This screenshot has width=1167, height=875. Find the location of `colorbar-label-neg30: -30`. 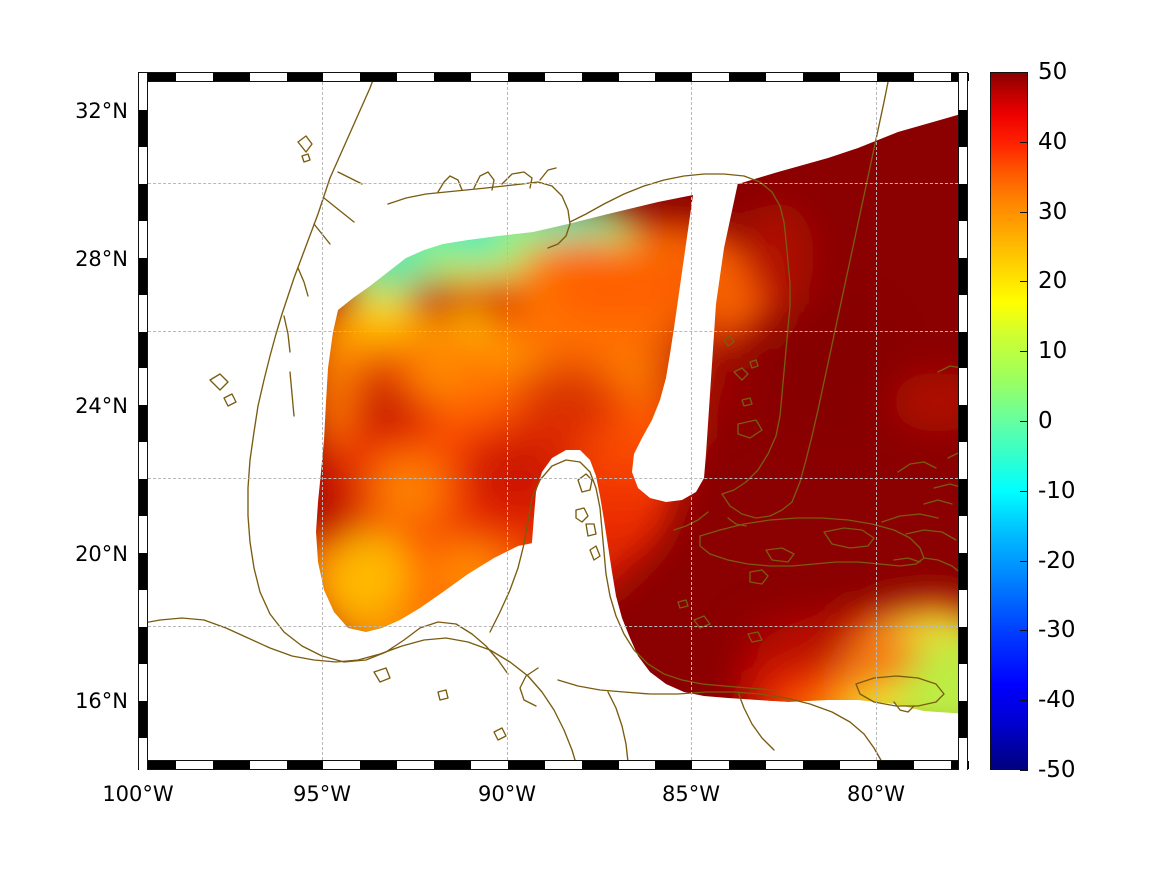

colorbar-label-neg30: -30 is located at coordinates (1057, 630).